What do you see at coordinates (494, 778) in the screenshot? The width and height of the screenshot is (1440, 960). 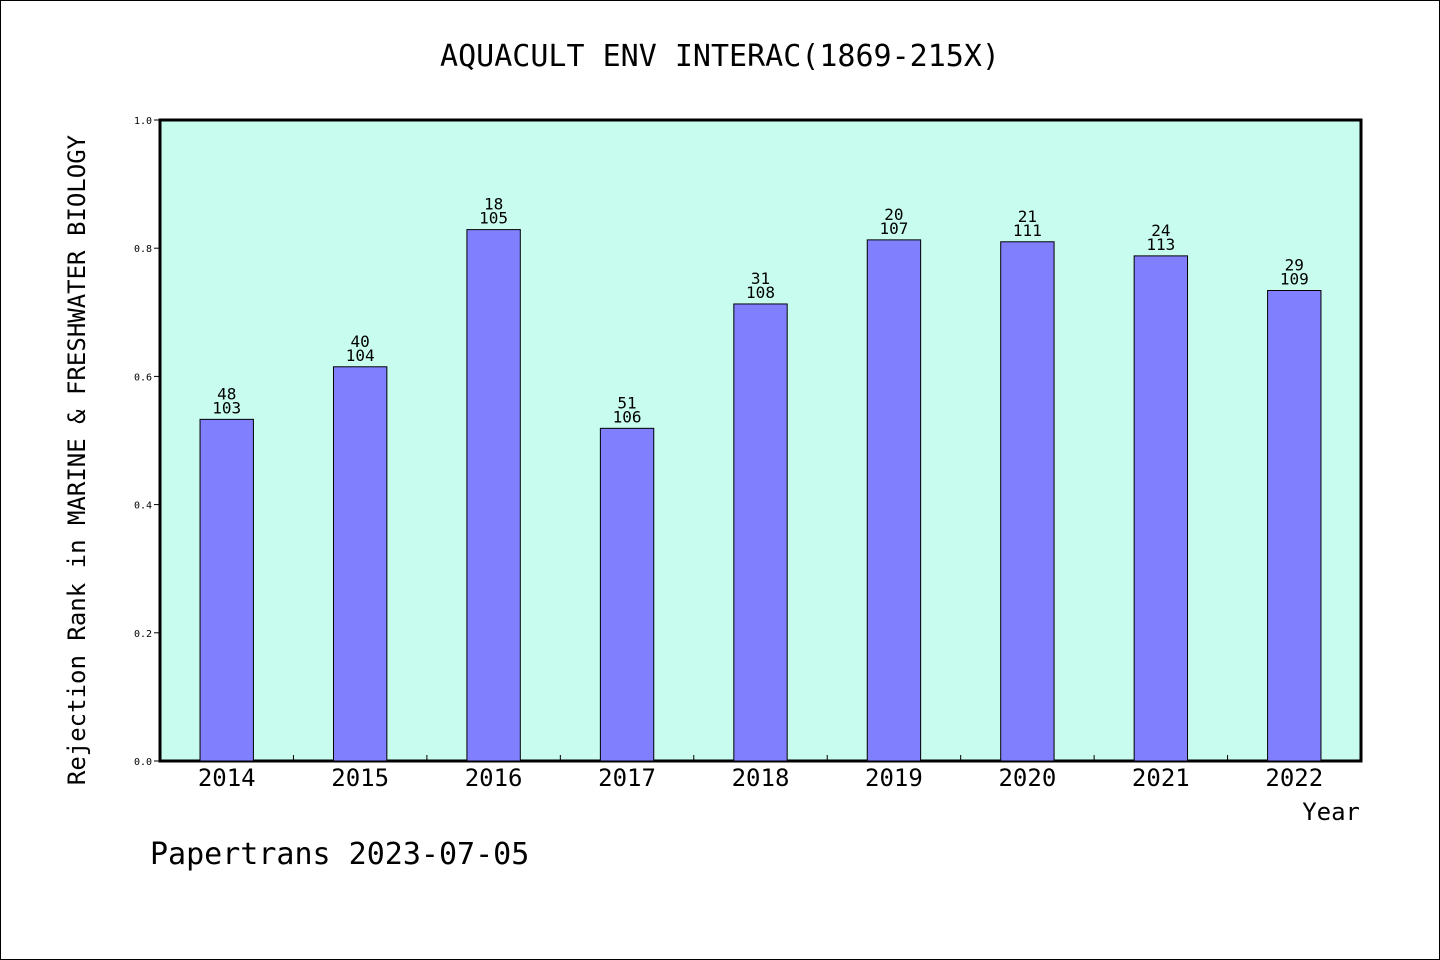 I see `x-tick-label: 2016` at bounding box center [494, 778].